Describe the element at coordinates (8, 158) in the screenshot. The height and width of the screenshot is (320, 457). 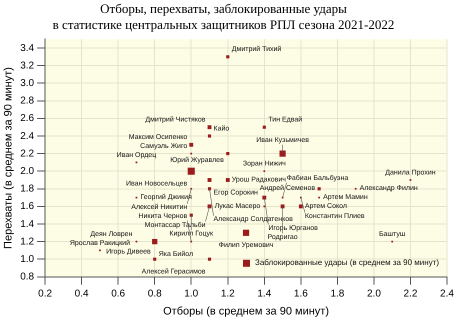
I see `y-axis-title: Перехваты (в среднем за 90 минут)` at that location.